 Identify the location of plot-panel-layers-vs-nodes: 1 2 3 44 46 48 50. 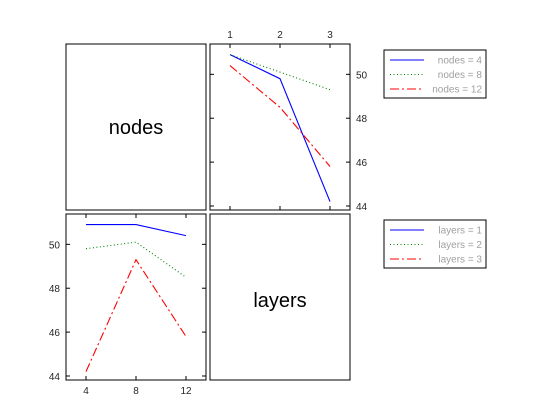
(288, 121).